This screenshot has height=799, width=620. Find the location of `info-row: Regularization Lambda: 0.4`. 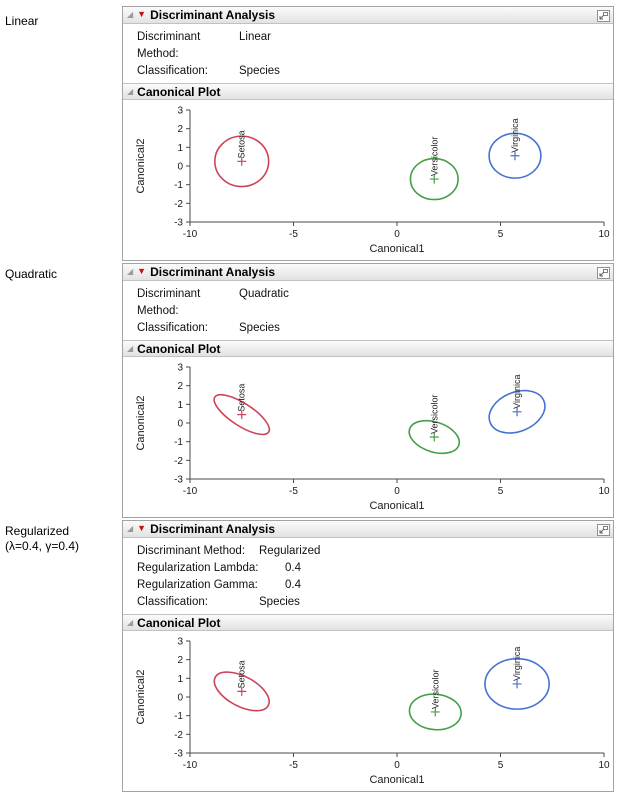

info-row: Regularization Lambda: 0.4 is located at coordinates (375, 568).